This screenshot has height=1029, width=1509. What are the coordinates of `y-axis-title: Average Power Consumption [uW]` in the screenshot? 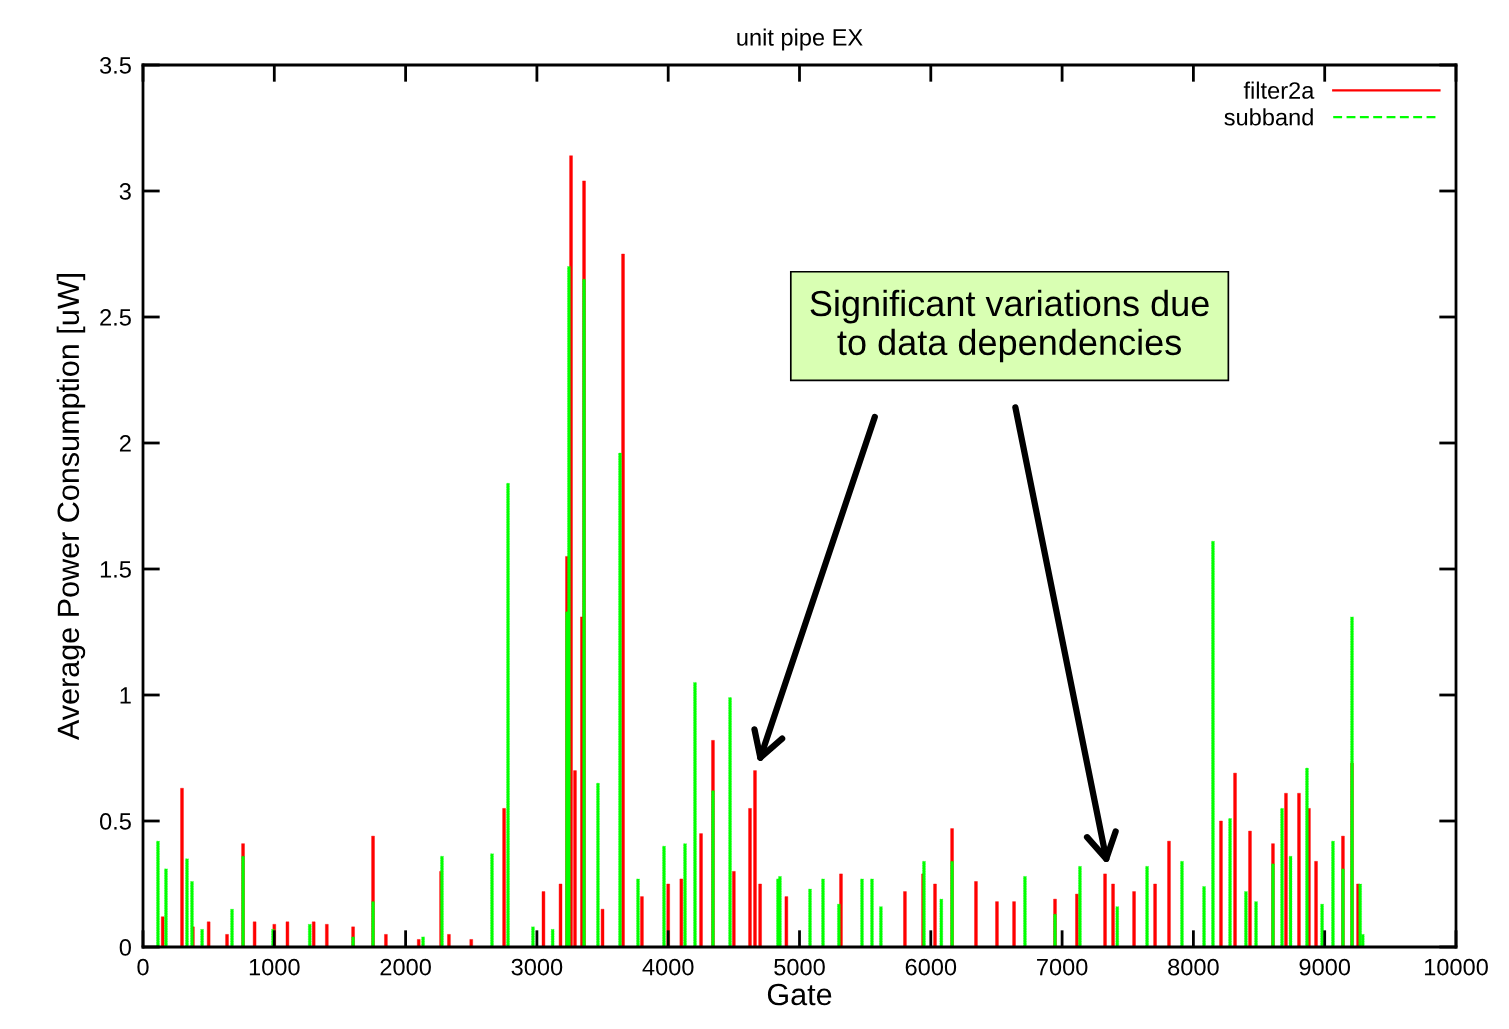 It's located at (71, 507).